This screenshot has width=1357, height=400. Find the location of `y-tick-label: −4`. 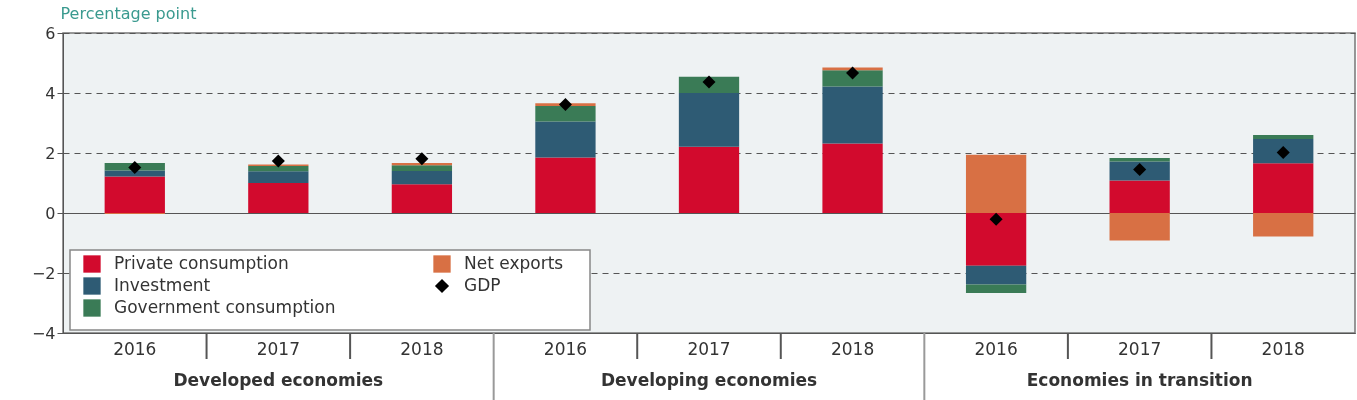

y-tick-label: −4 is located at coordinates (43, 333).